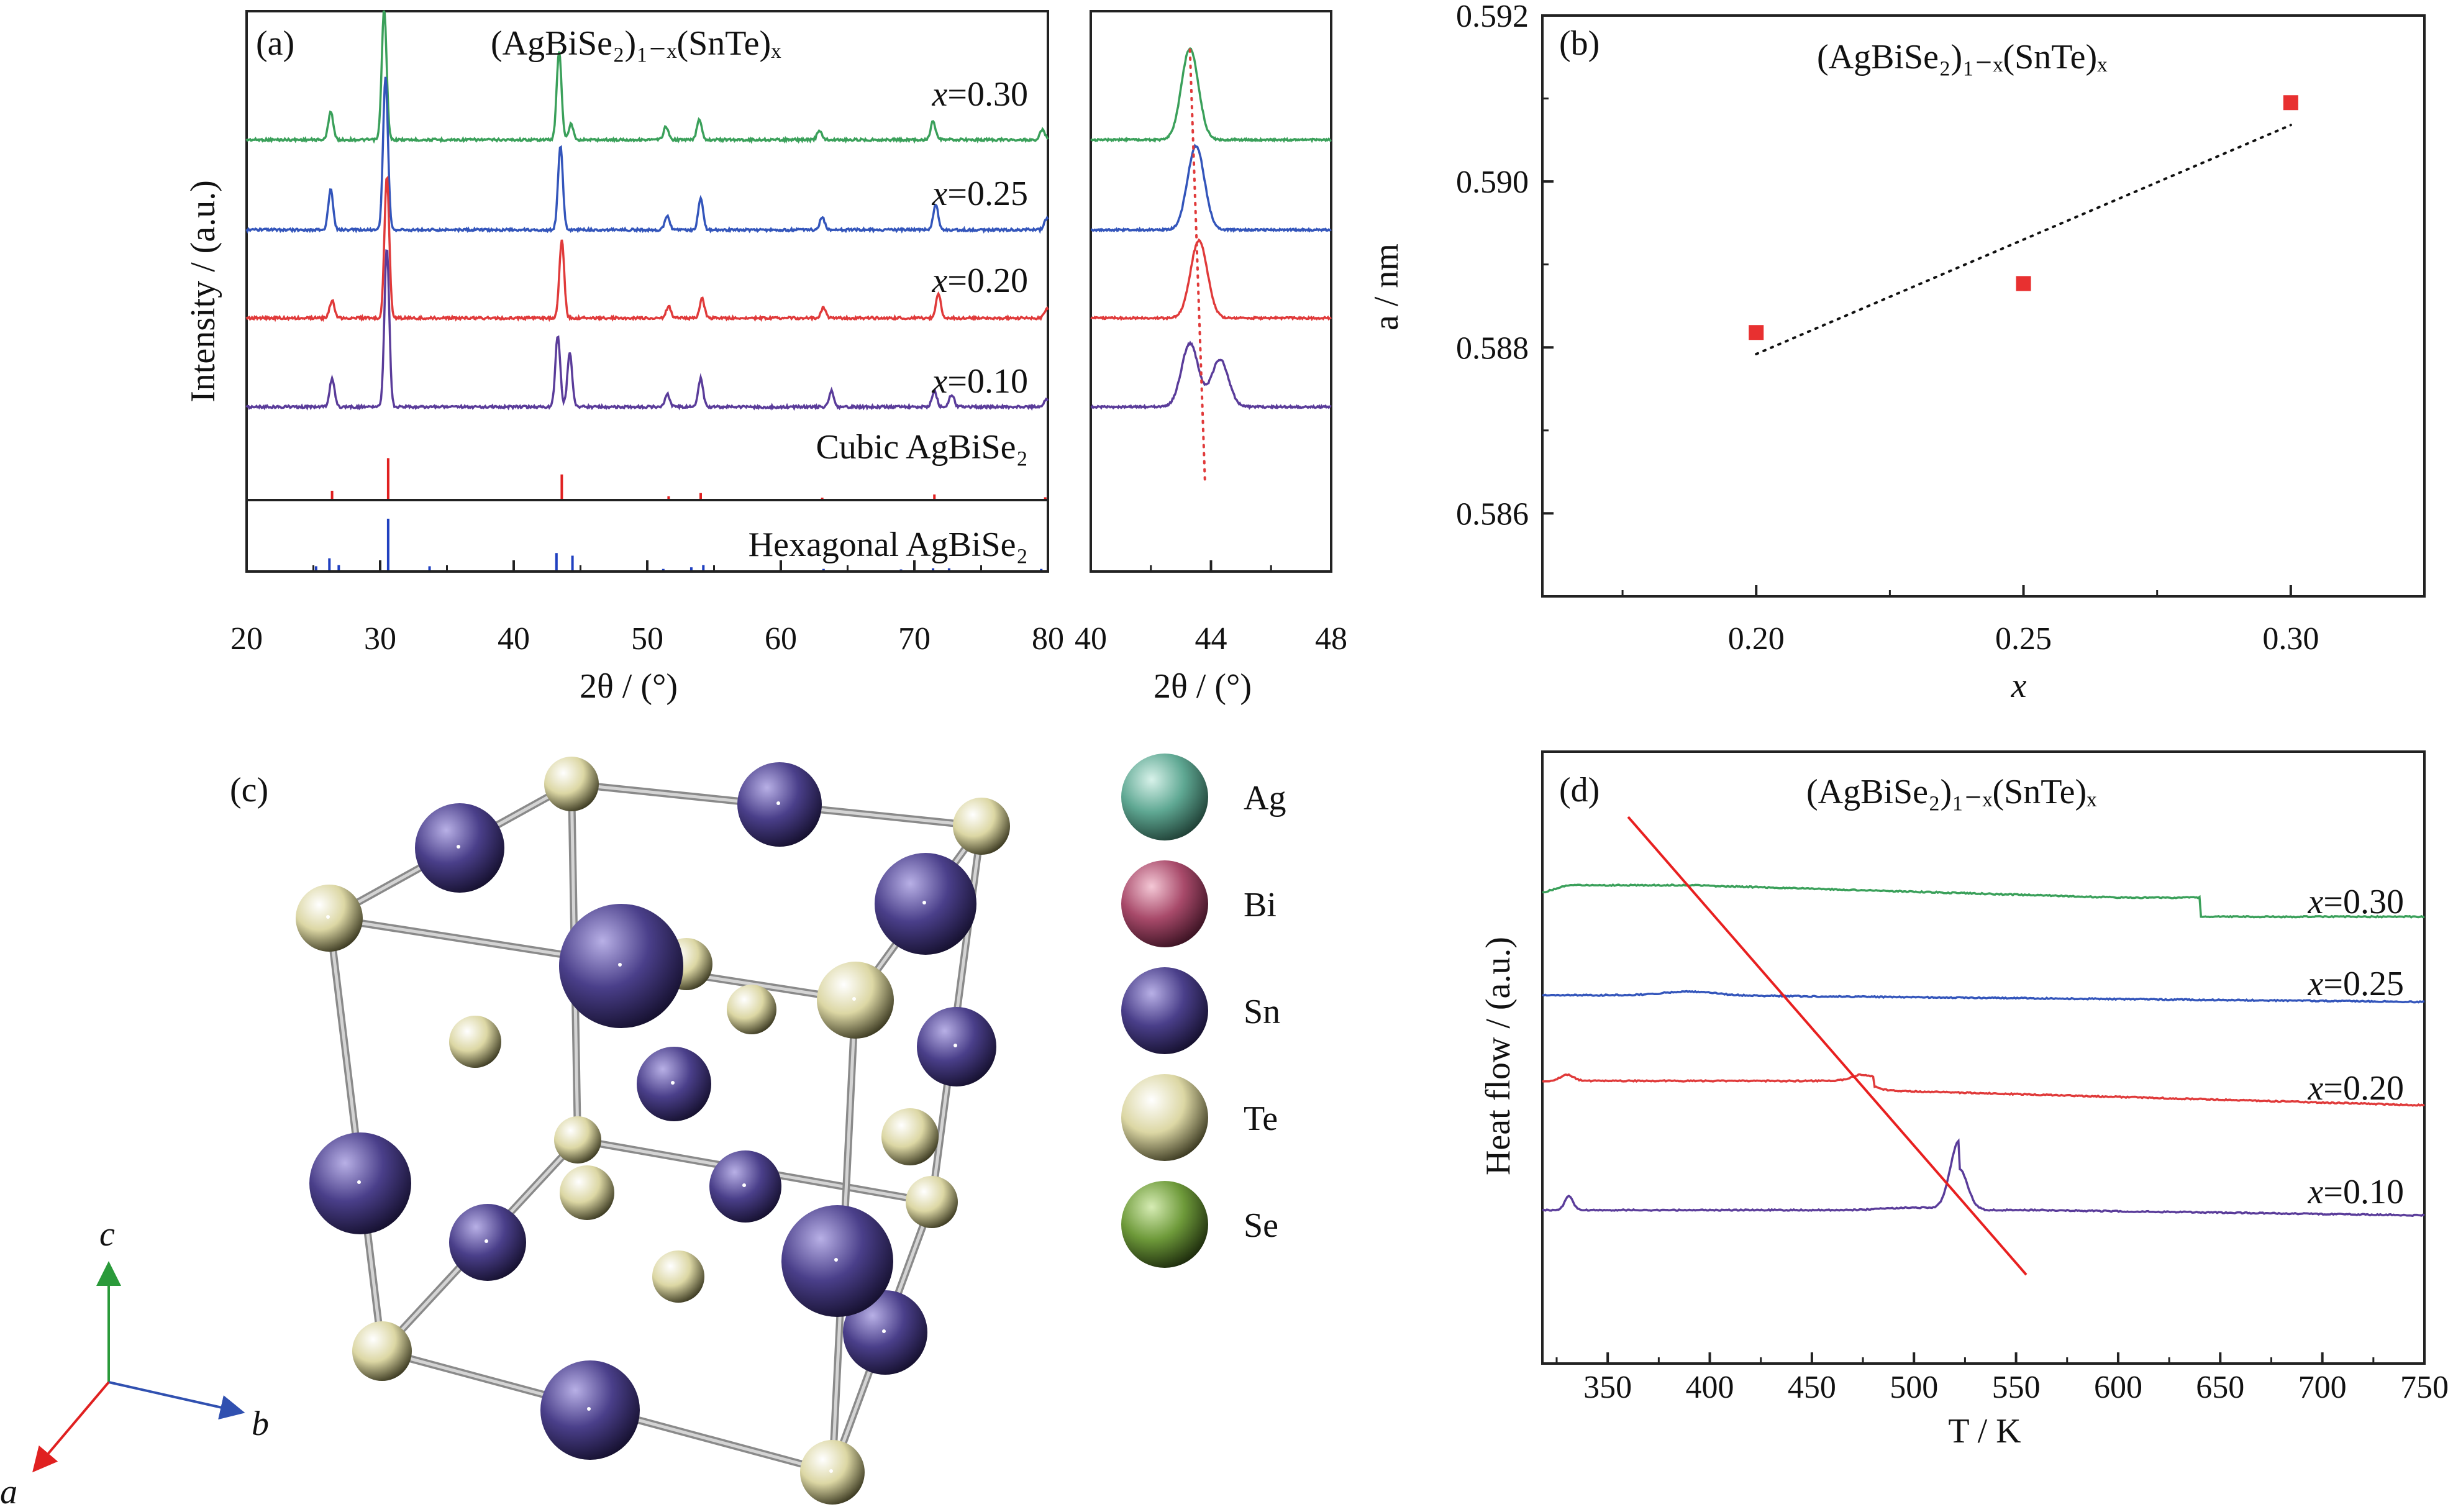 Image resolution: width=2453 pixels, height=1512 pixels. I want to click on legend-sphere-te, so click(1164, 1117).